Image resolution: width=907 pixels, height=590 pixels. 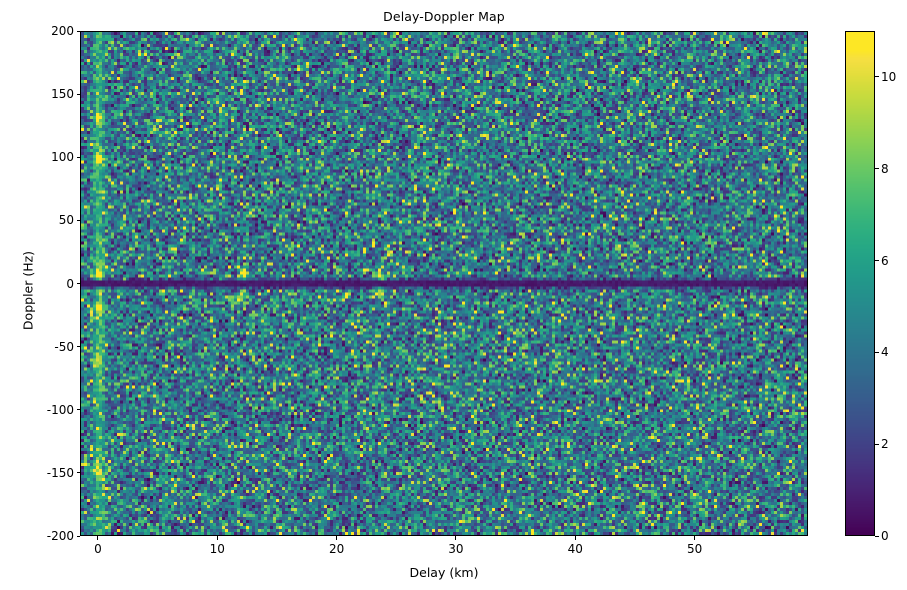 I want to click on colorbar-tick-label: 2, so click(x=885, y=444).